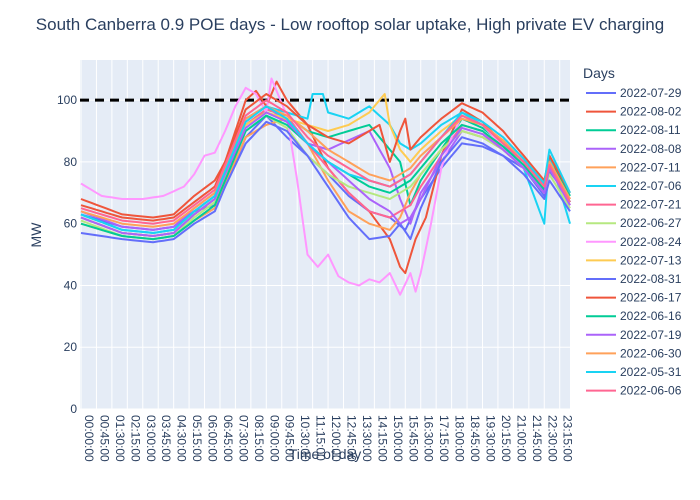 The width and height of the screenshot is (700, 500). I want to click on x-tick-label: 07:30:00, so click(243, 438).